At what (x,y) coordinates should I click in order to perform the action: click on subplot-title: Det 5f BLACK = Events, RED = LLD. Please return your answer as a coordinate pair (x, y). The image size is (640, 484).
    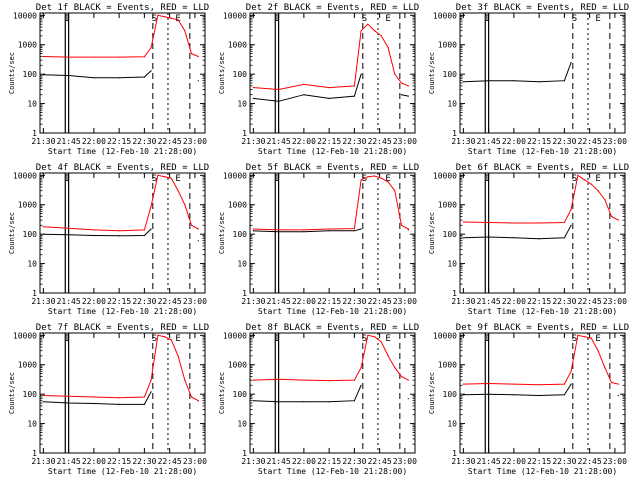
    Looking at the image, I should click on (332, 168).